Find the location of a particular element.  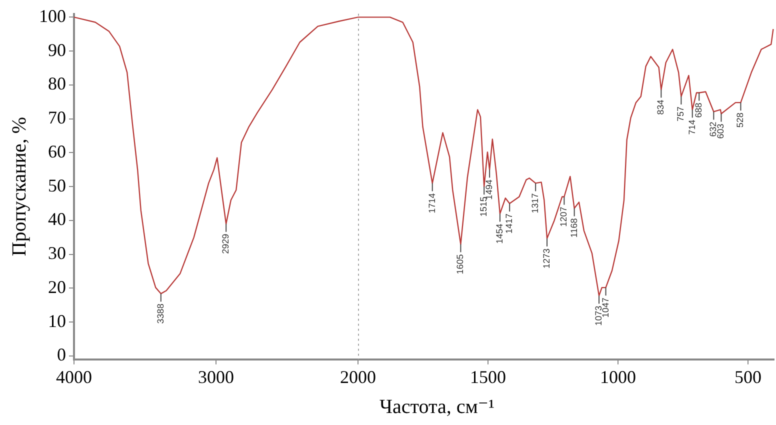

y-tick-label: 60 is located at coordinates (57, 151).